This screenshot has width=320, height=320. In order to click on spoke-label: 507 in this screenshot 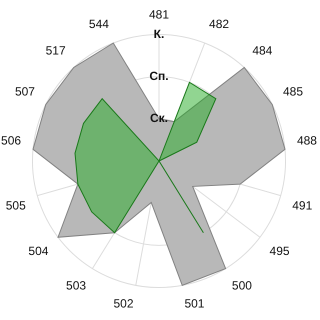, I will do `click(25, 91)`.